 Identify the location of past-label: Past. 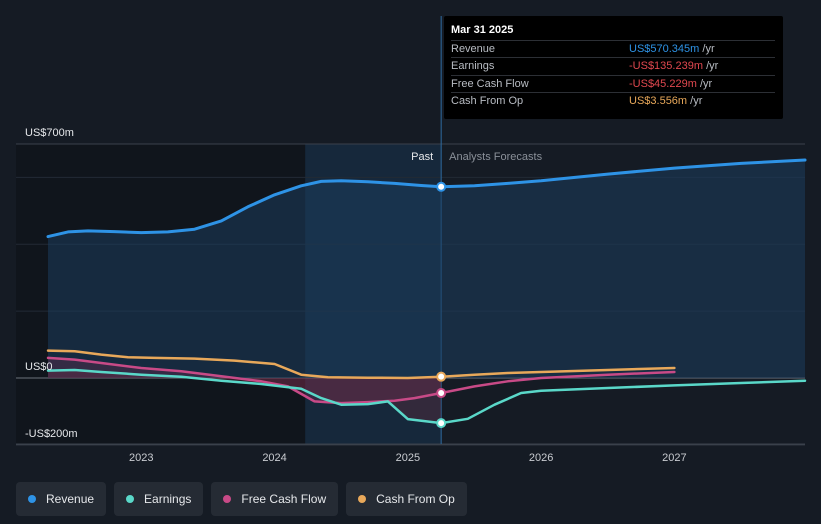
(422, 157).